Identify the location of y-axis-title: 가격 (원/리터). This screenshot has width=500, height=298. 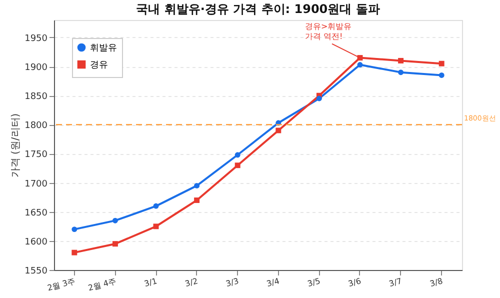
(16, 145).